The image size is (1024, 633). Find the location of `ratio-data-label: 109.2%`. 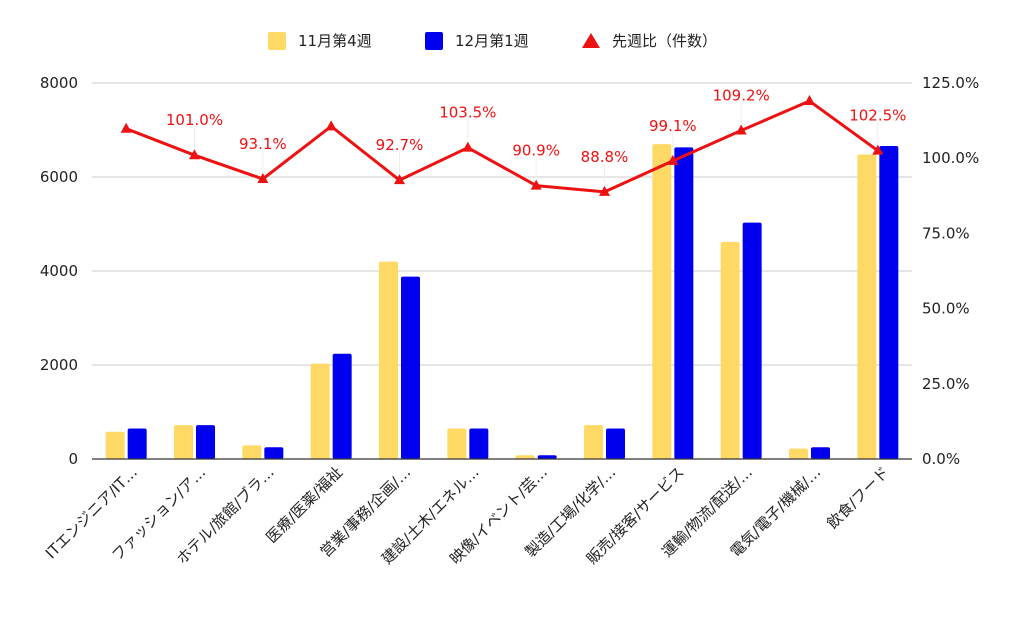

ratio-data-label: 109.2% is located at coordinates (741, 96).